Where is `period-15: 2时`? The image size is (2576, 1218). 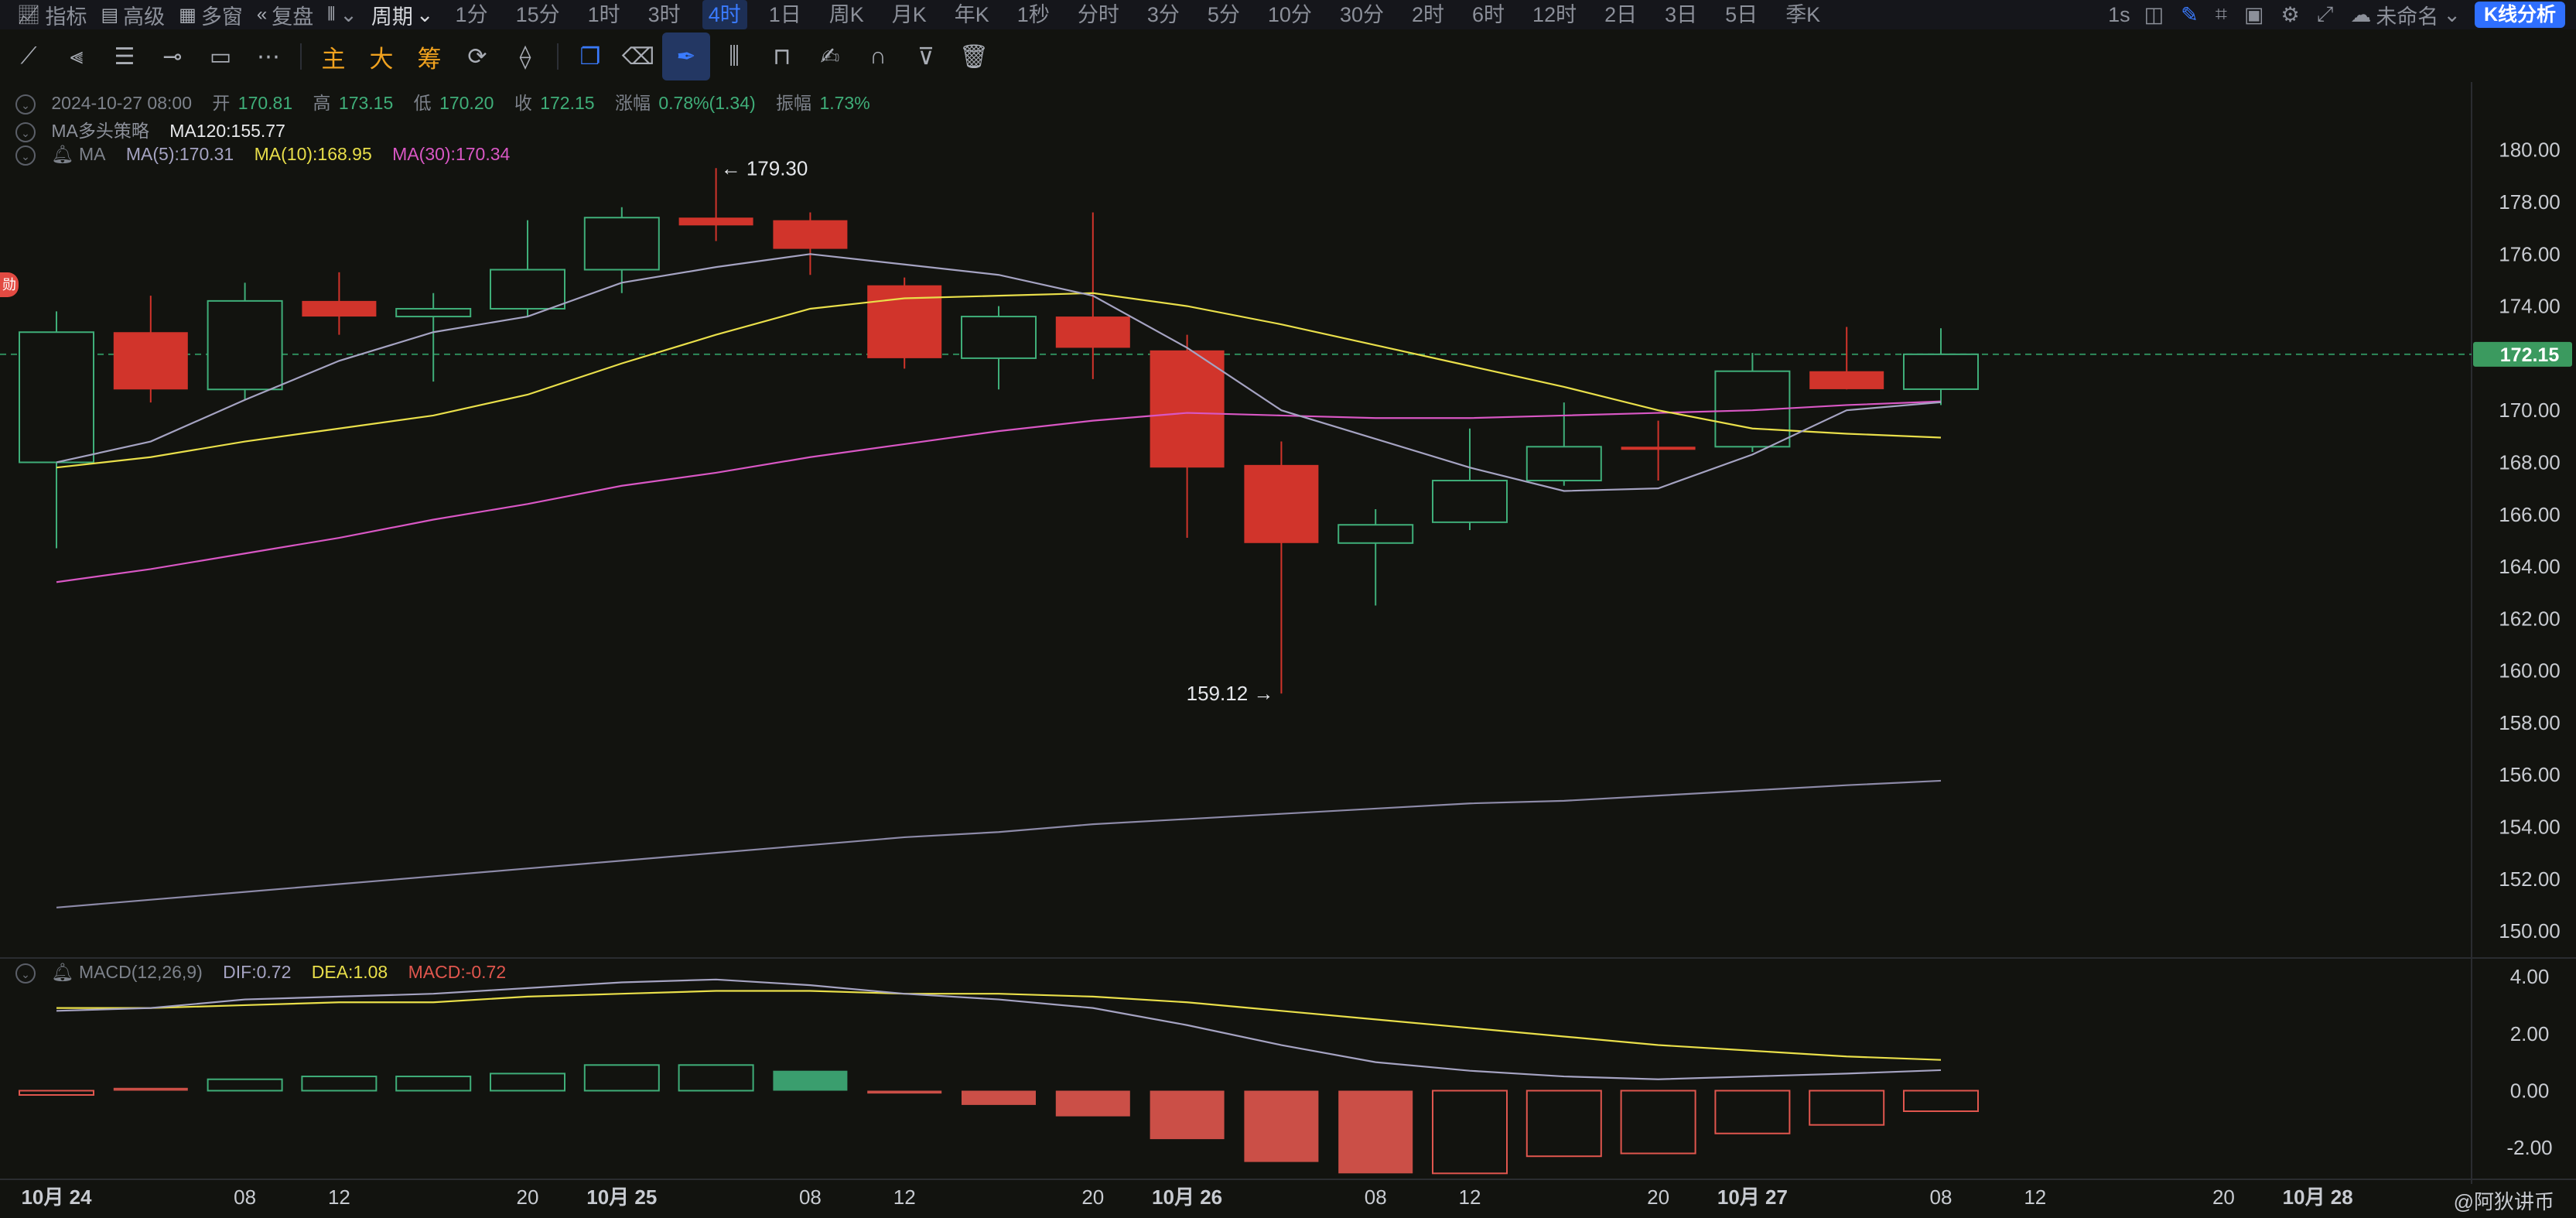 period-15: 2时 is located at coordinates (1428, 15).